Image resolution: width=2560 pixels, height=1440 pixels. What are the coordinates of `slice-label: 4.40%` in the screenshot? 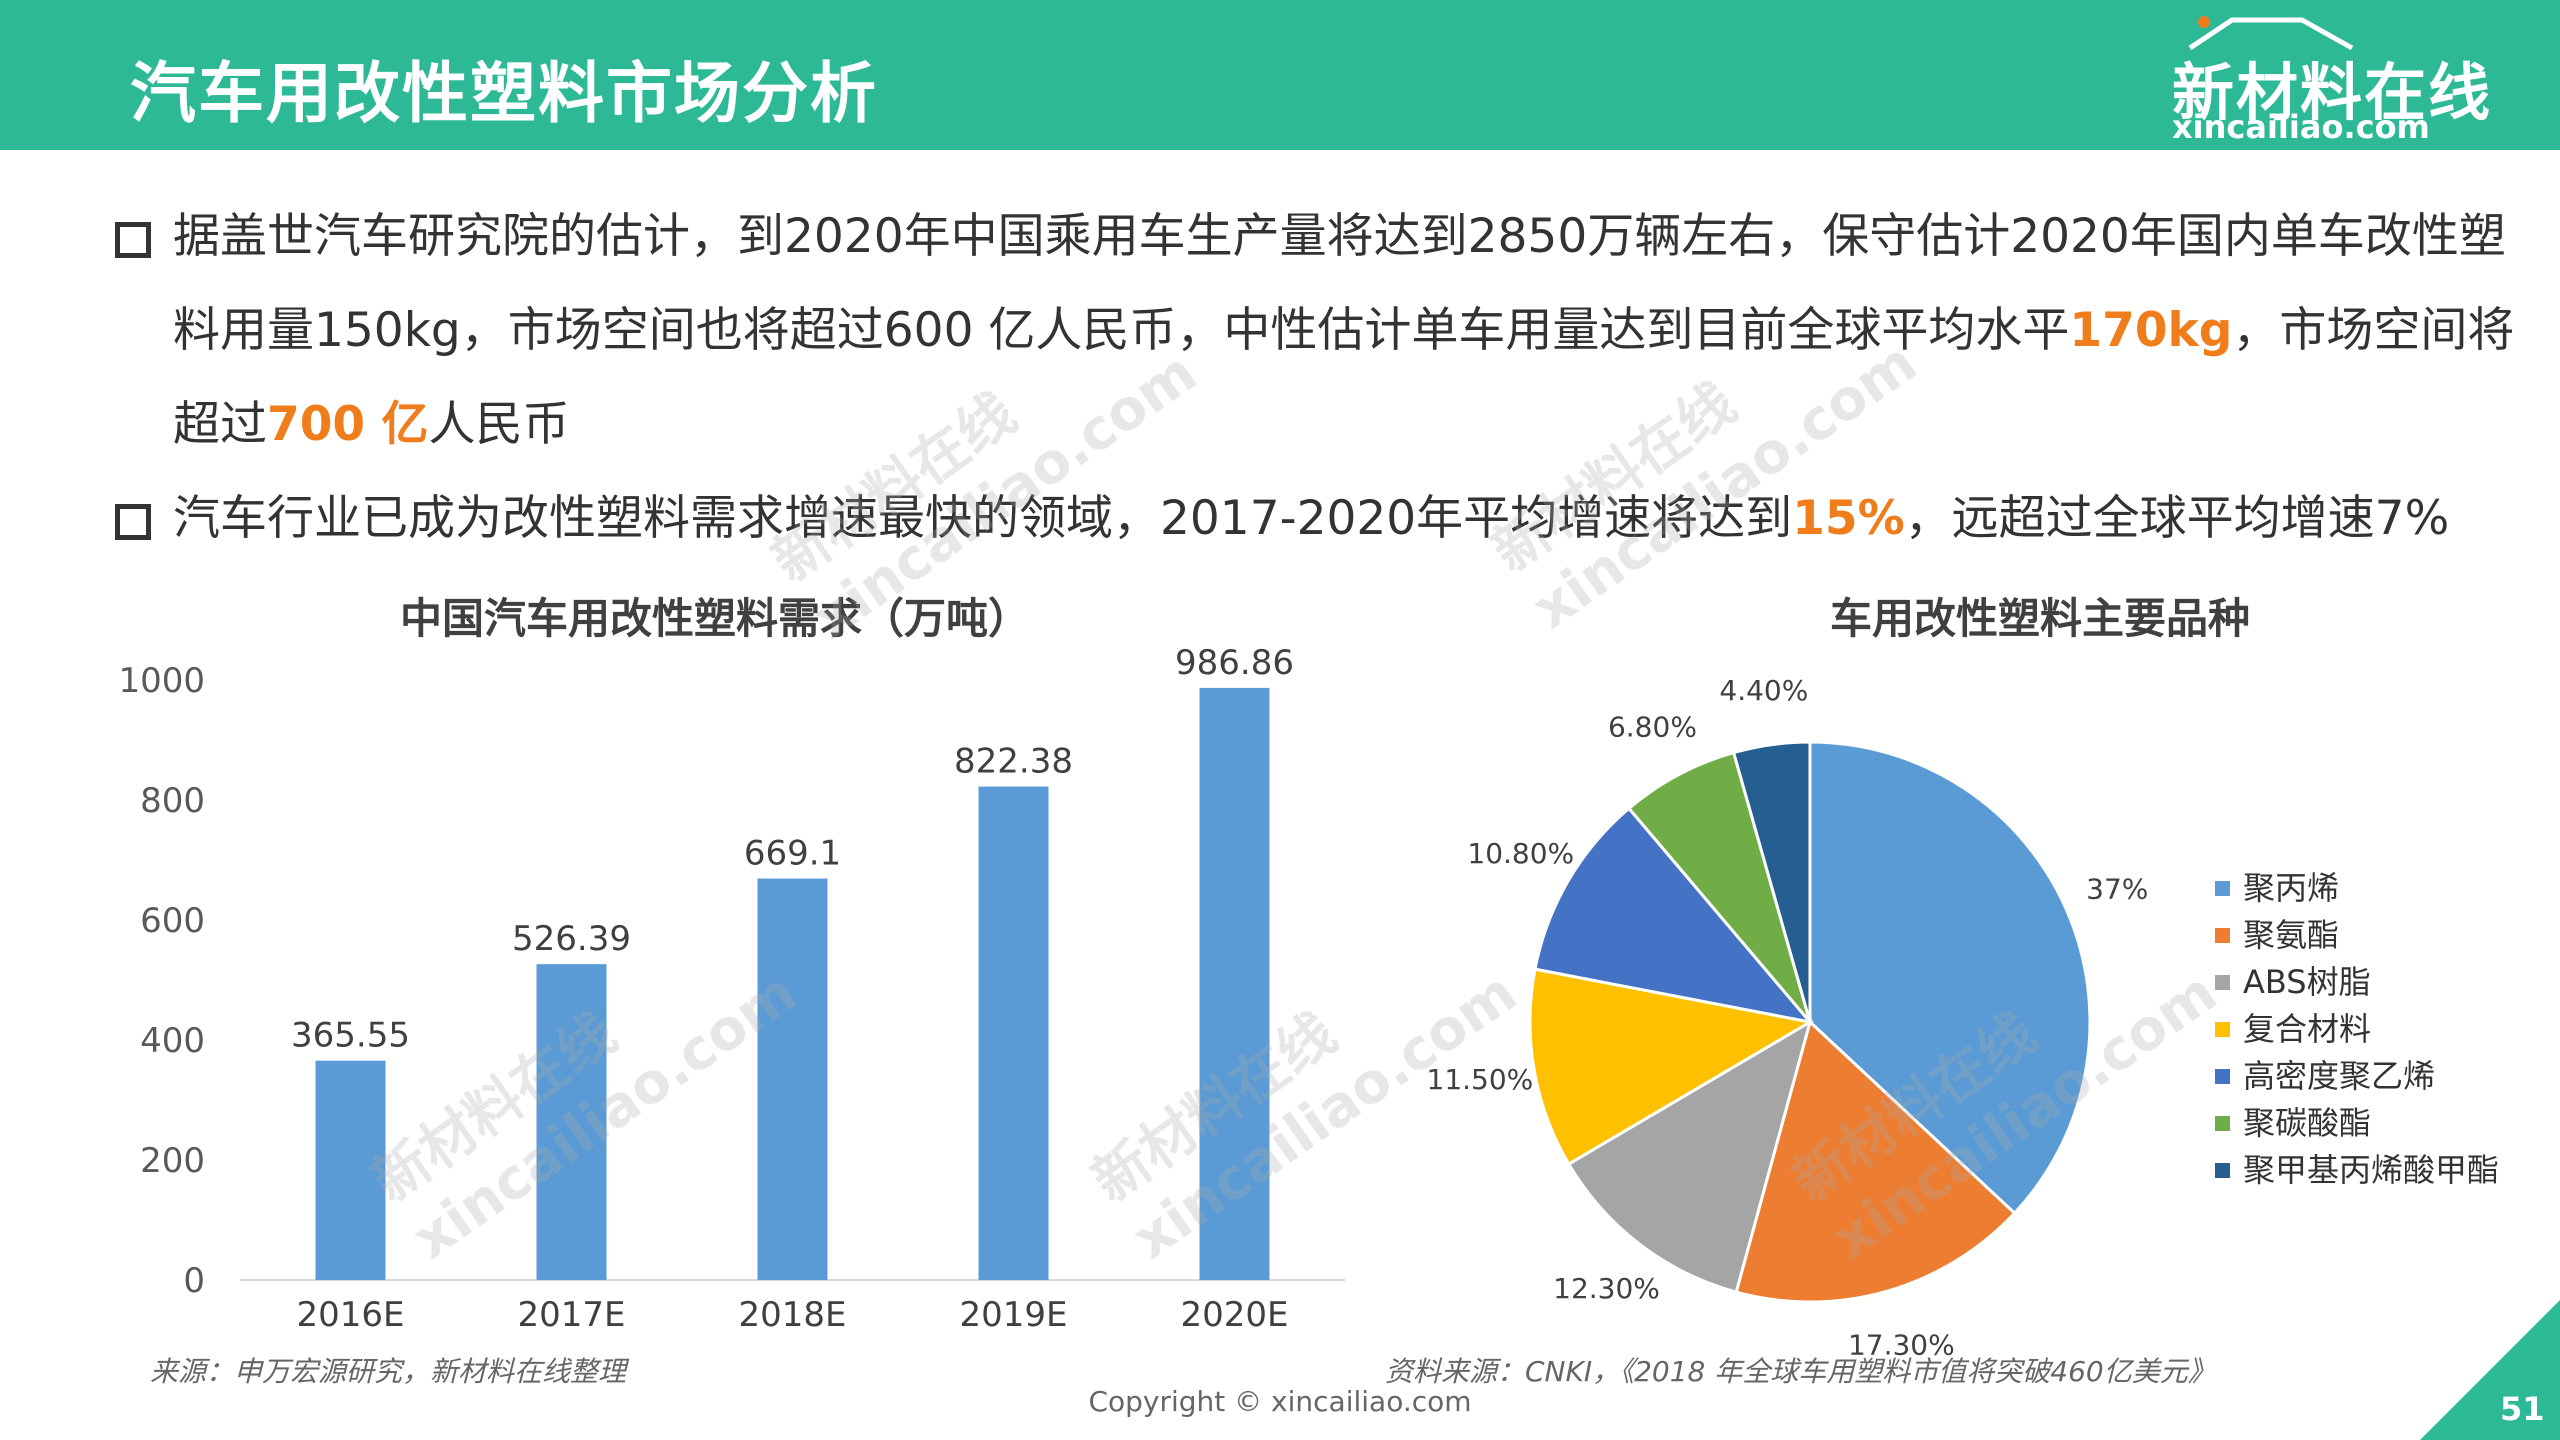 It's located at (1763, 690).